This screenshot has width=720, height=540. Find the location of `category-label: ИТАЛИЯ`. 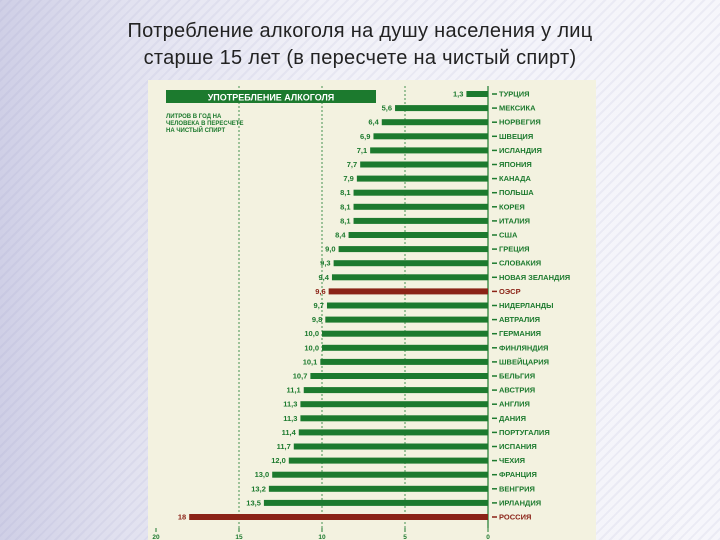

category-label: ИТАЛИЯ is located at coordinates (514, 220).